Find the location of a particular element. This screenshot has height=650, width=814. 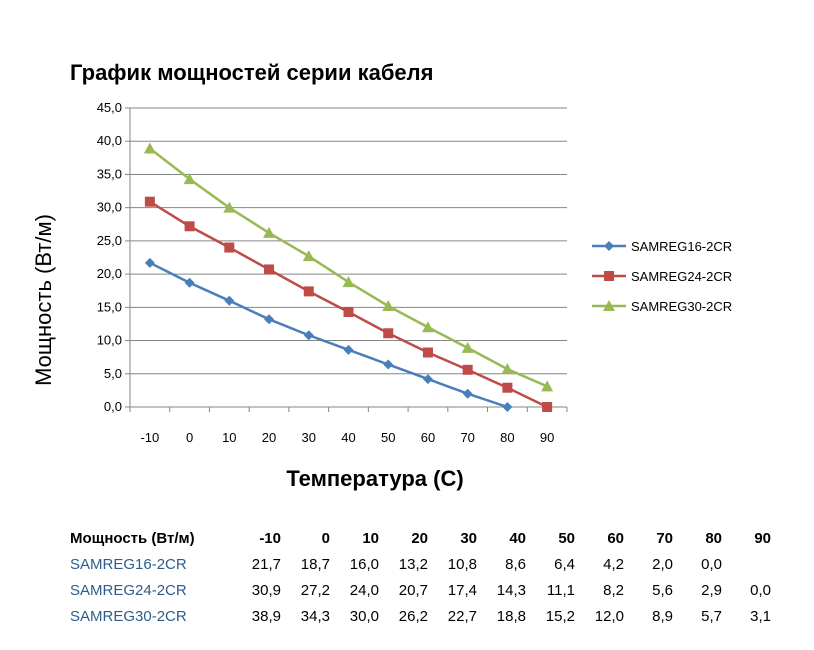

y-tick-label: 35,0 is located at coordinates (109, 173).